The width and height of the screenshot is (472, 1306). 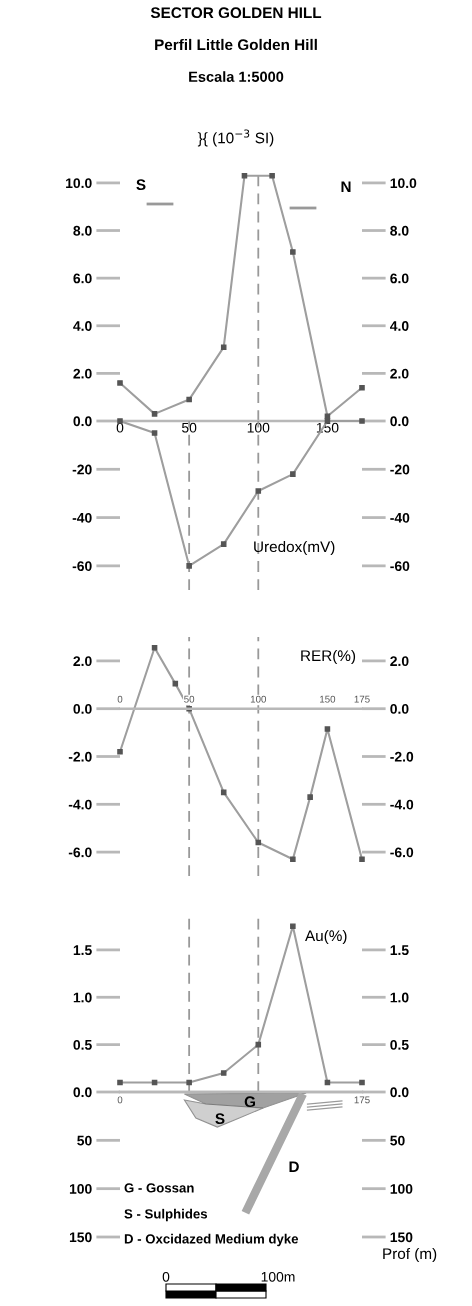 I want to click on annotation: RER(%), so click(x=328, y=657).